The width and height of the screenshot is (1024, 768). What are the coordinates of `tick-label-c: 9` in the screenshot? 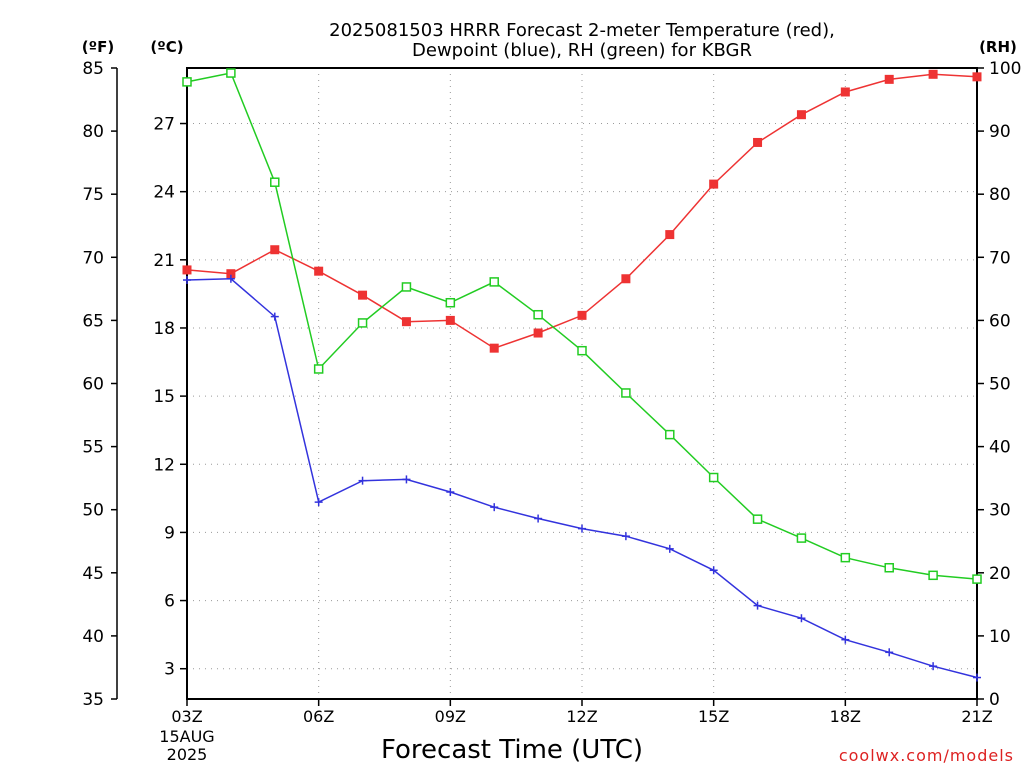 It's located at (169, 533).